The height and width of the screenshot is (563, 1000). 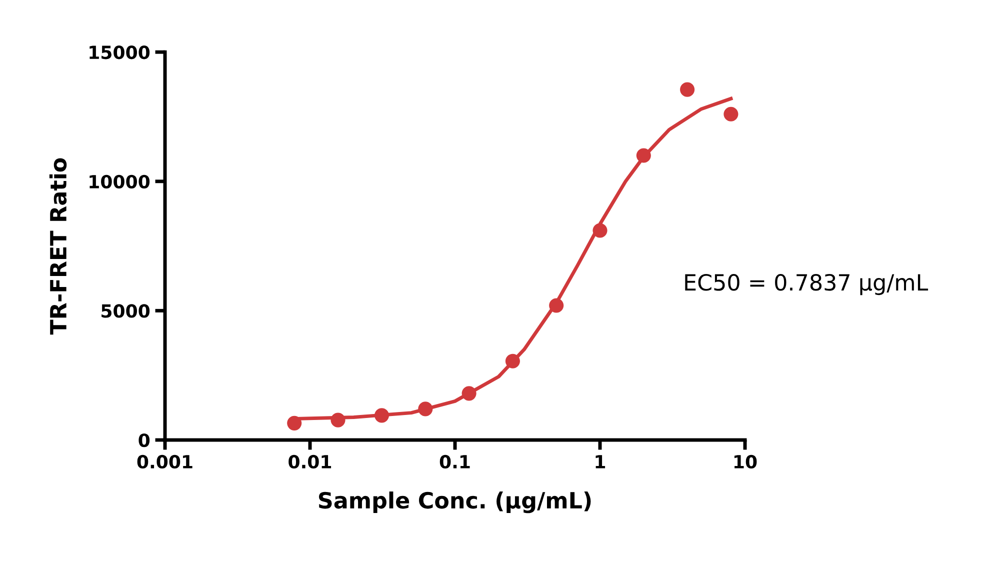 I want to click on x-tick-label: 0.1, so click(x=455, y=461).